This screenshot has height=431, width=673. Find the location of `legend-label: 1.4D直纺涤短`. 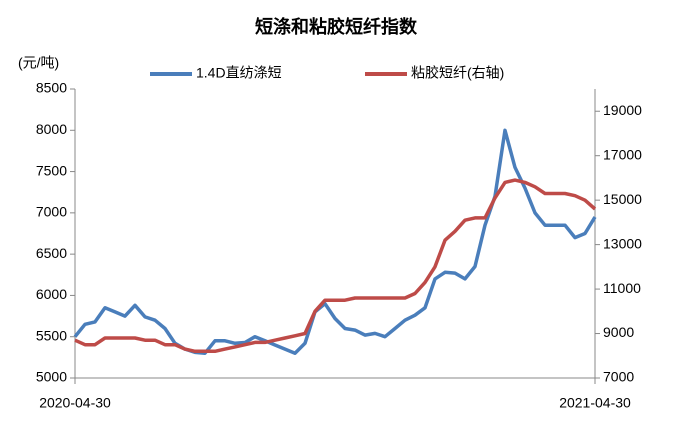

legend-label: 1.4D直纺涤短 is located at coordinates (239, 73).